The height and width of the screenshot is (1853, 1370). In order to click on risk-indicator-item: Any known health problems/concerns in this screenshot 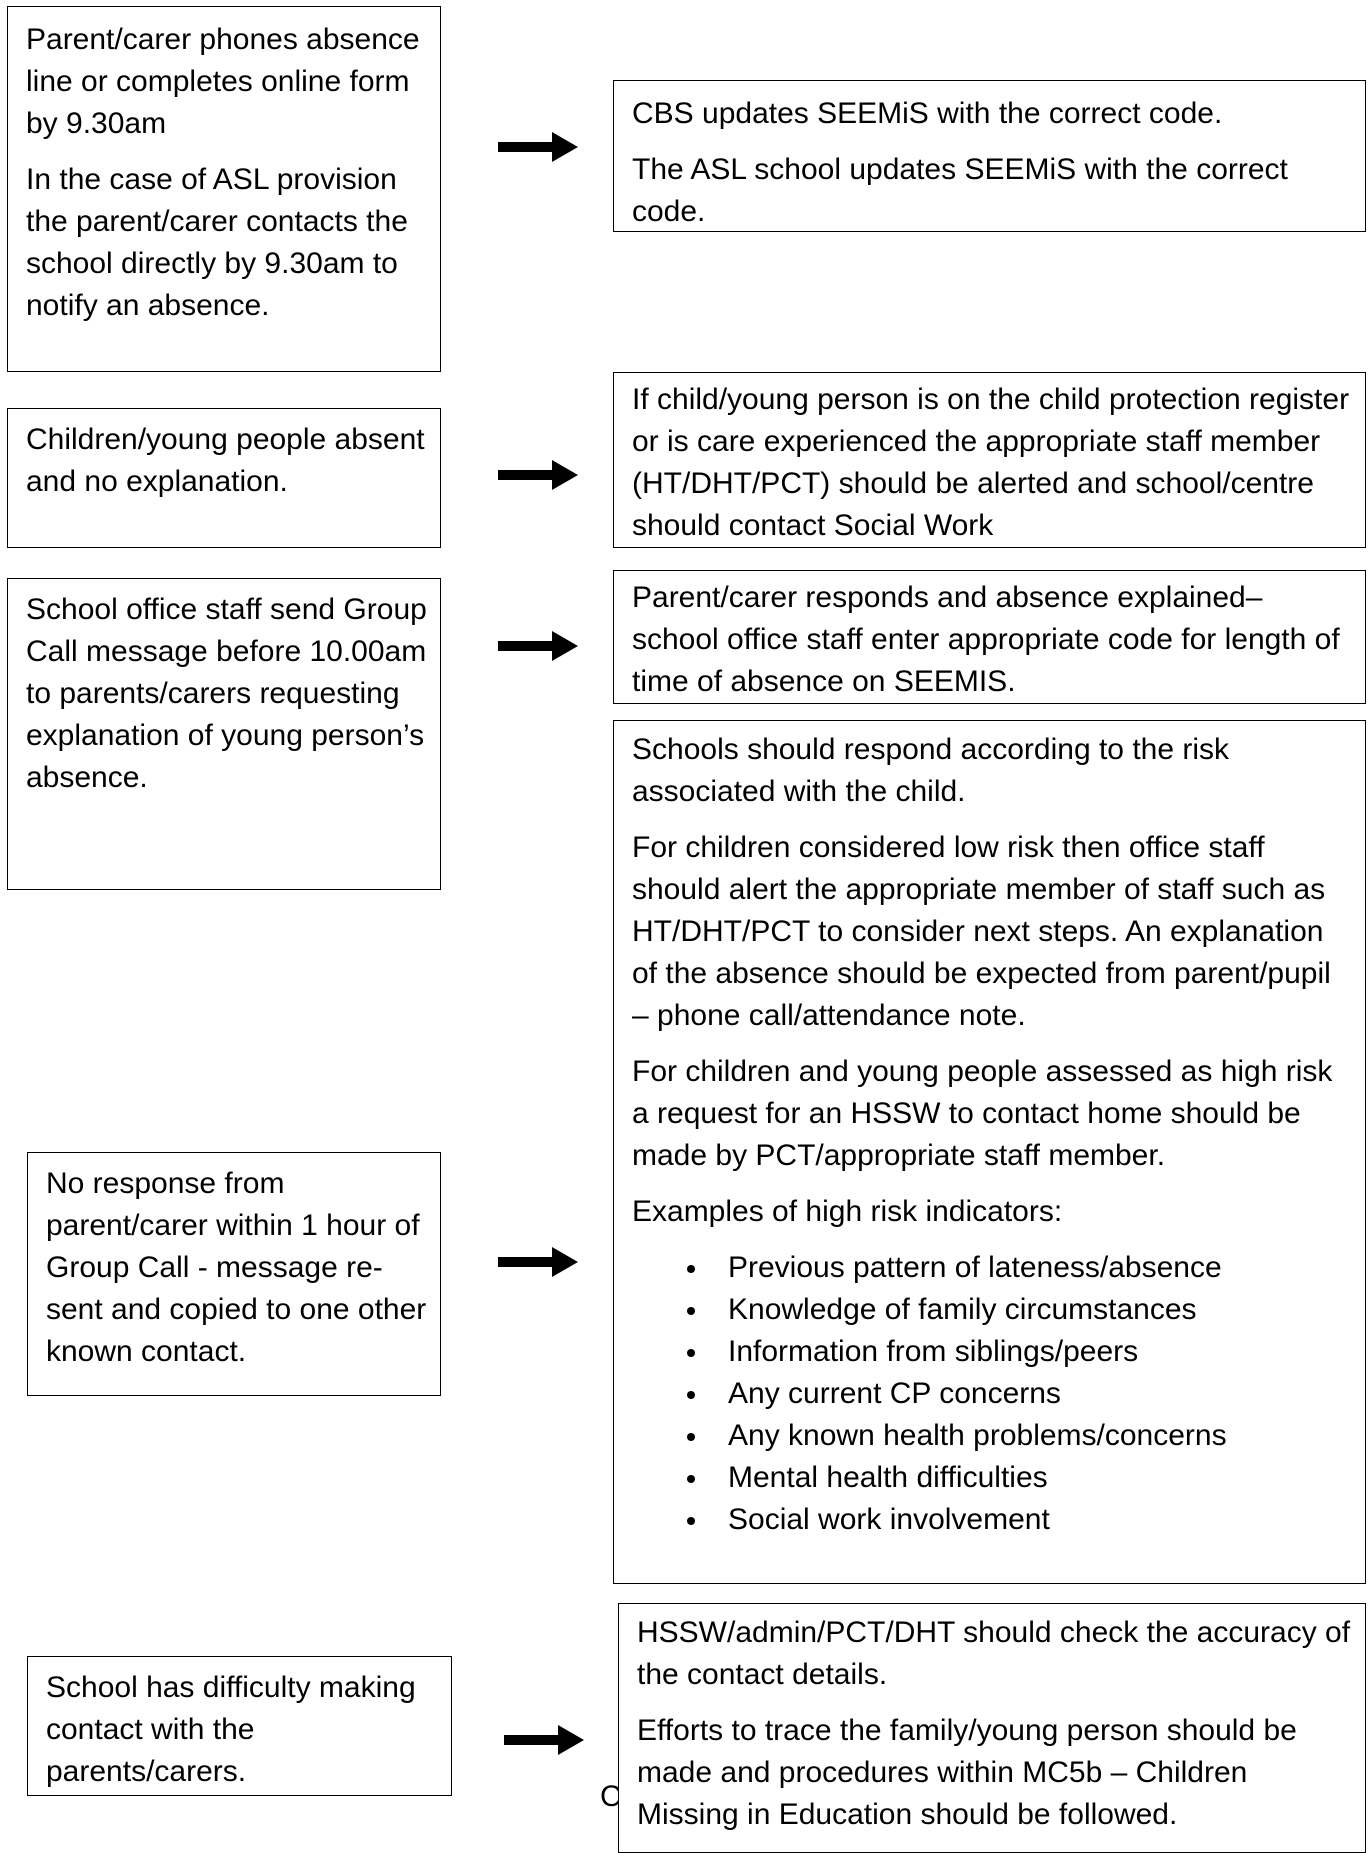, I will do `click(1031, 1436)`.